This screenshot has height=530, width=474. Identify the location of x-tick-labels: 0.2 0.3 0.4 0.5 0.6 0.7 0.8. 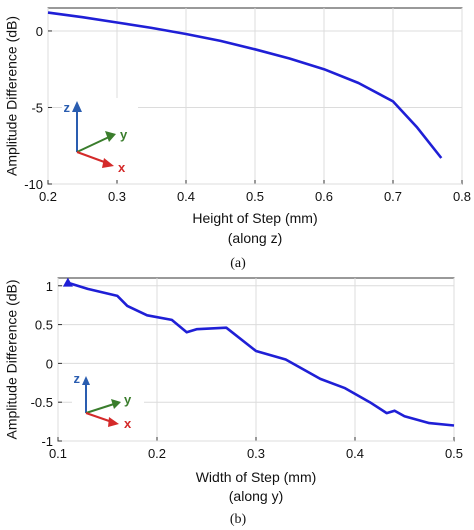
(255, 196).